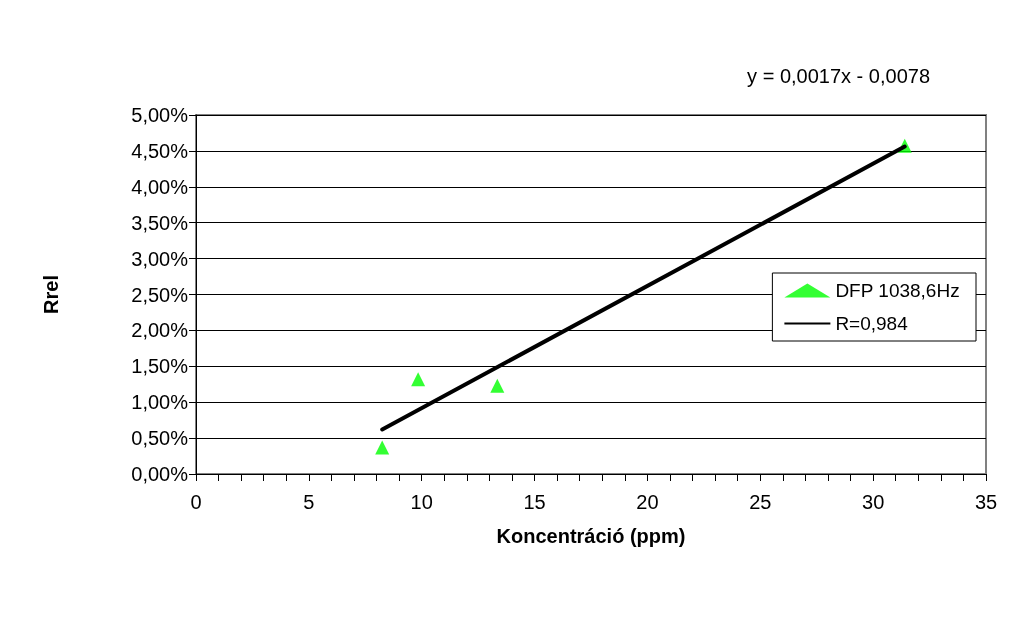 The height and width of the screenshot is (618, 1028). I want to click on legend-label: DFP 1038,6Hz, so click(897, 290).